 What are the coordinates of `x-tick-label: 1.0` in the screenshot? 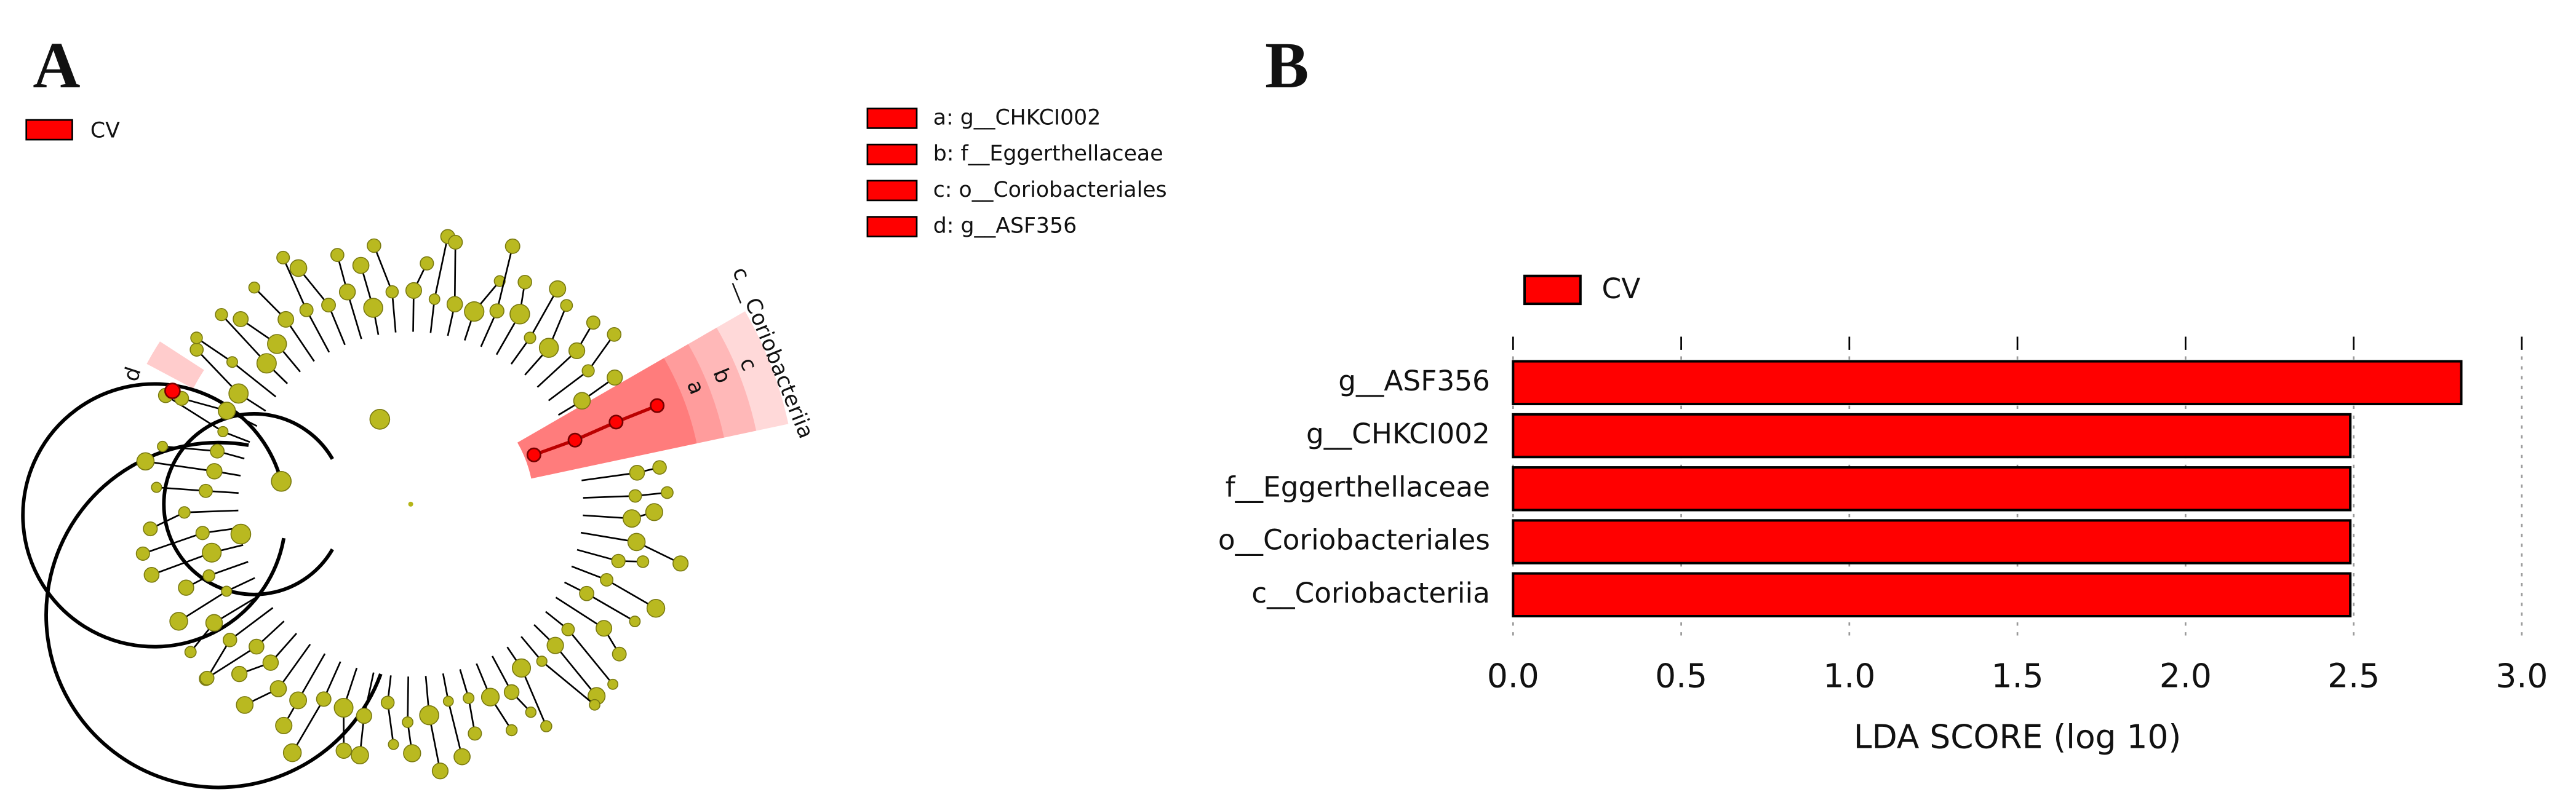 It's located at (1849, 676).